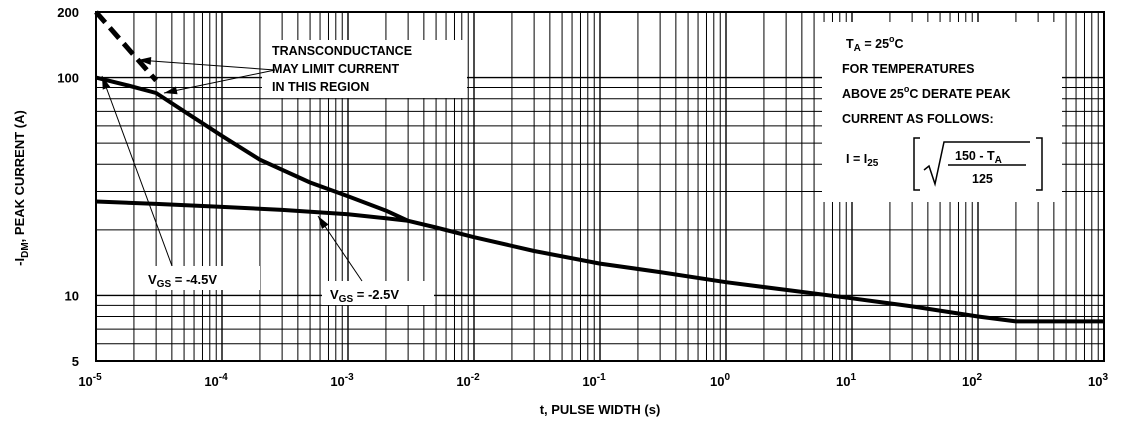  I want to click on annotation-line-2: MAY LIMIT CURRENT, so click(335, 69).